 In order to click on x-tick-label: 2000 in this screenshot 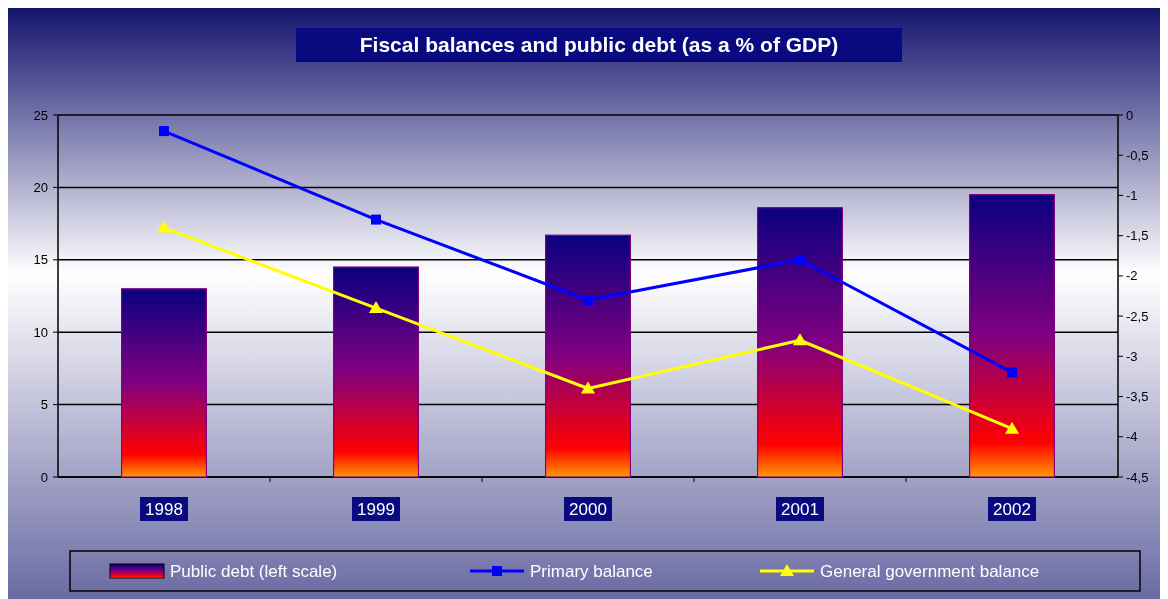, I will do `click(588, 509)`.